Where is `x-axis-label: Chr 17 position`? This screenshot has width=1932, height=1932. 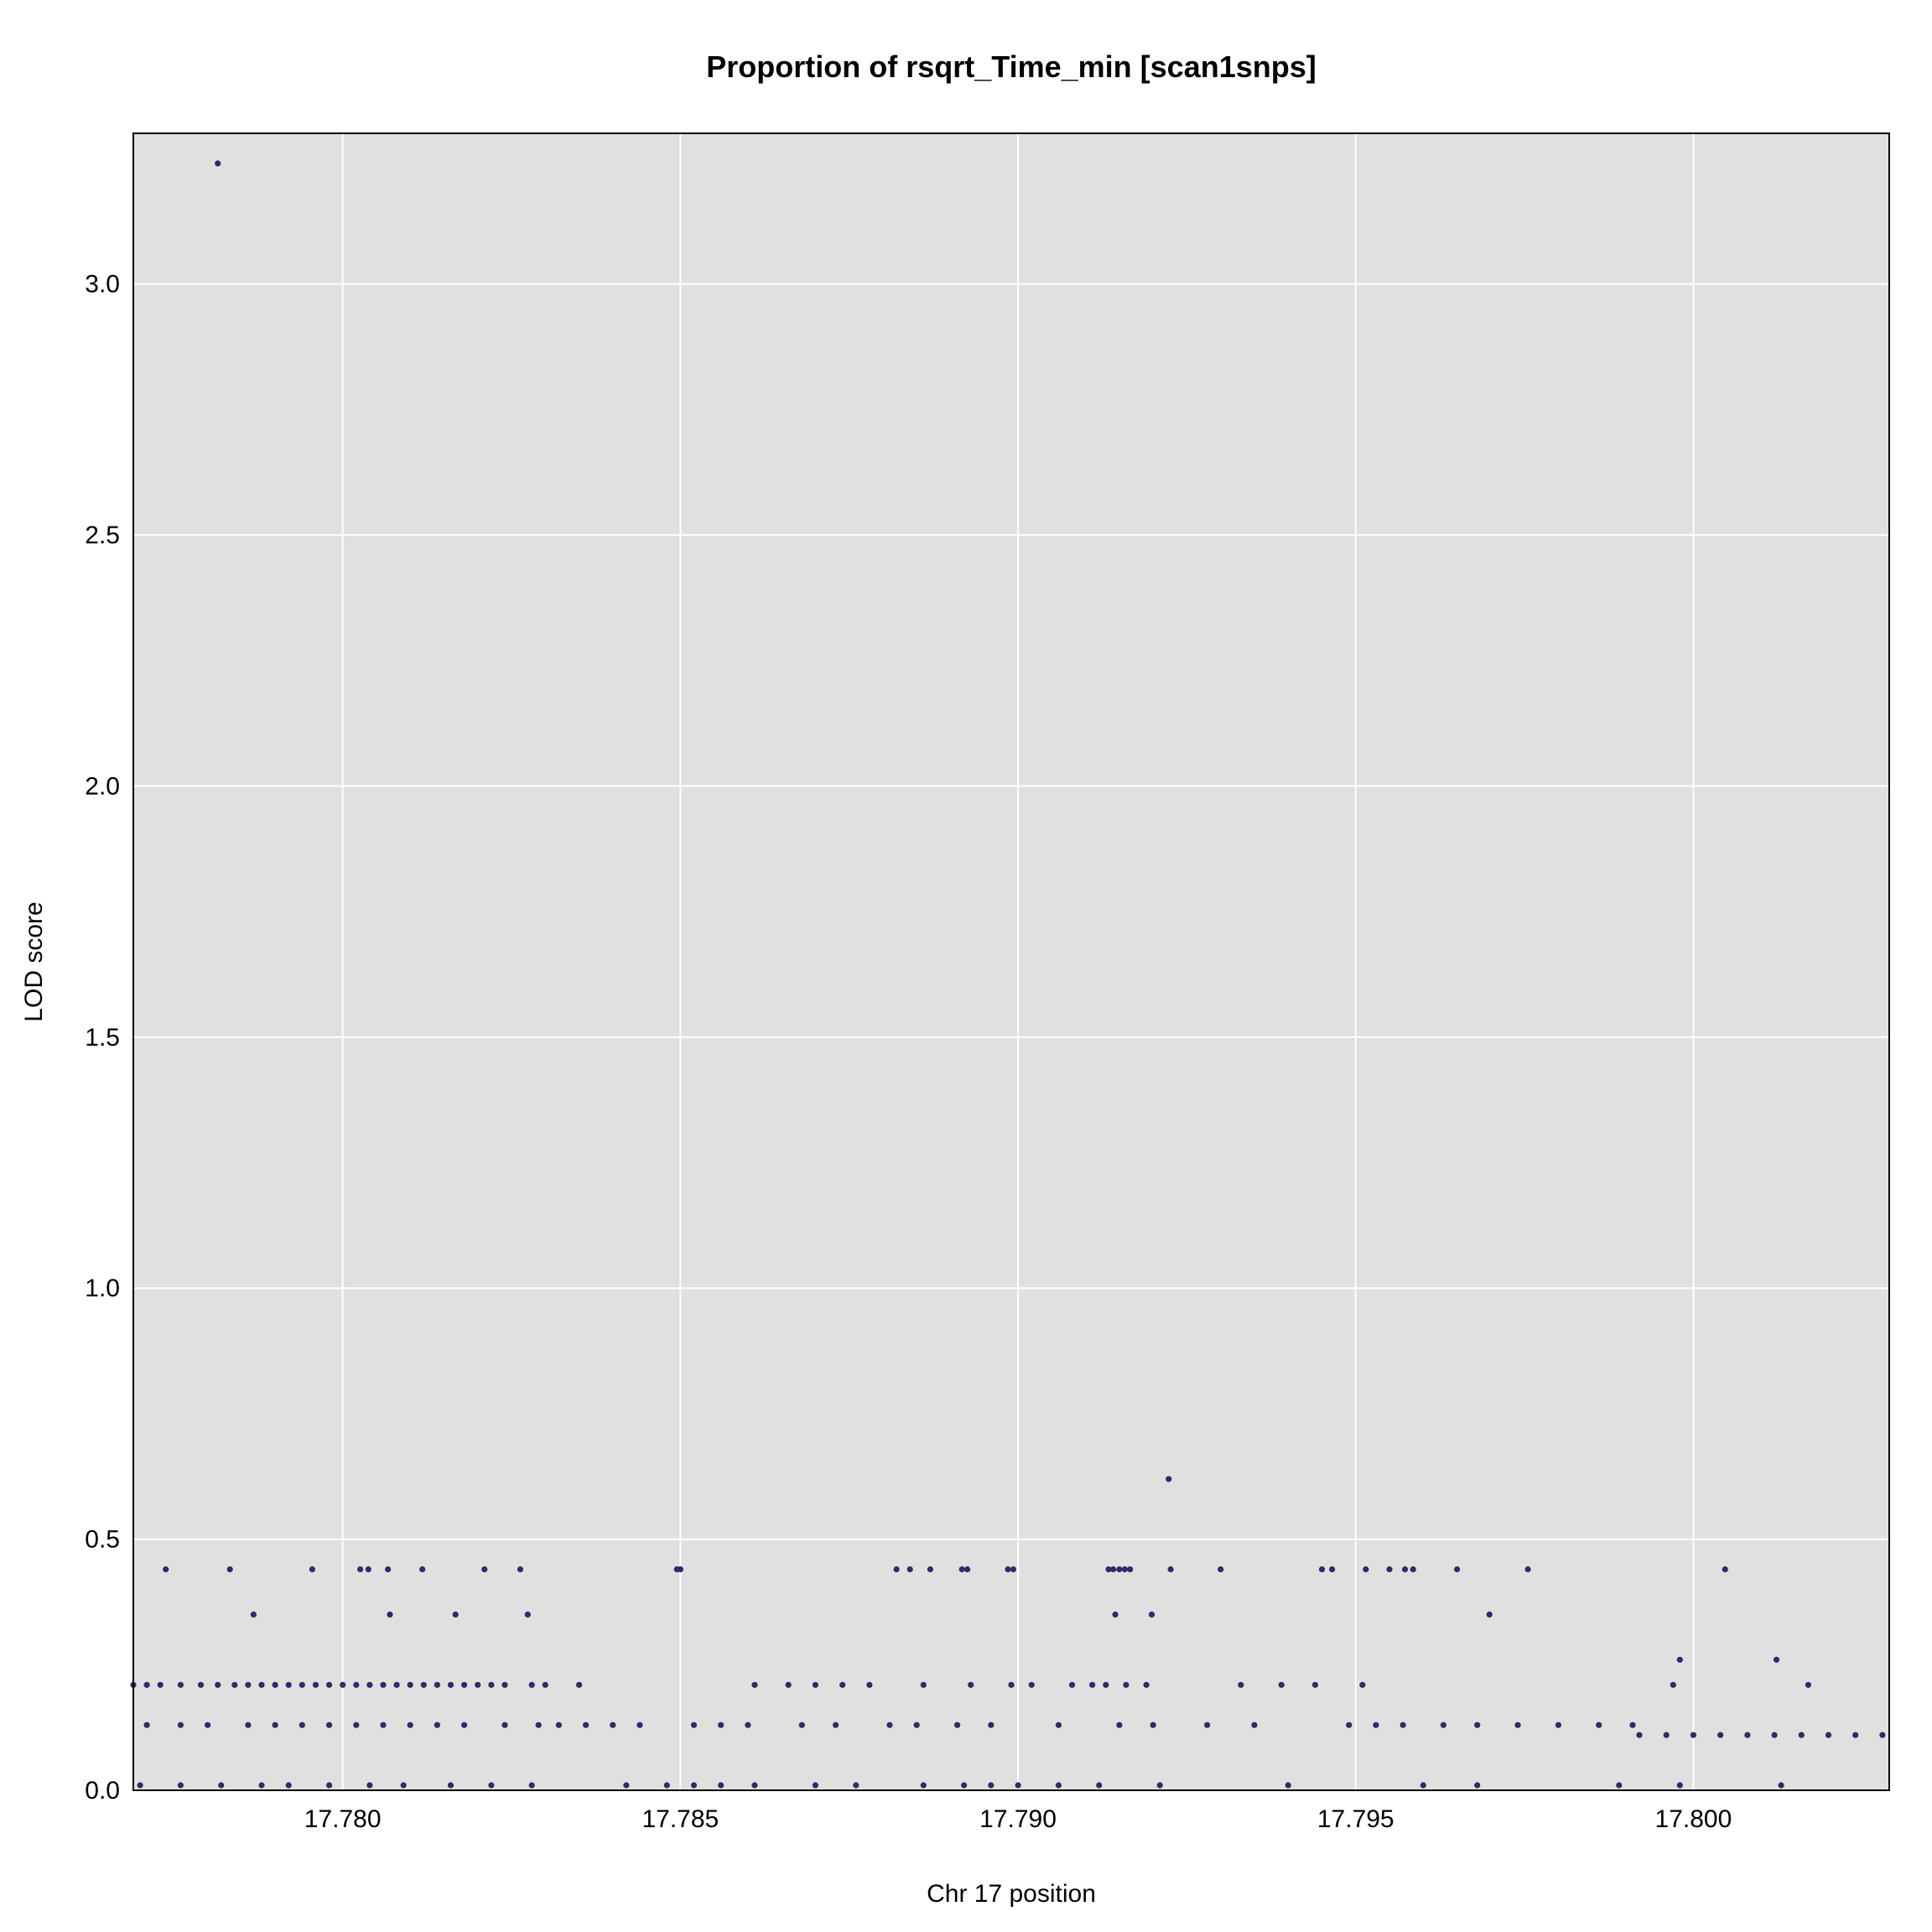 x-axis-label: Chr 17 position is located at coordinates (1011, 1894).